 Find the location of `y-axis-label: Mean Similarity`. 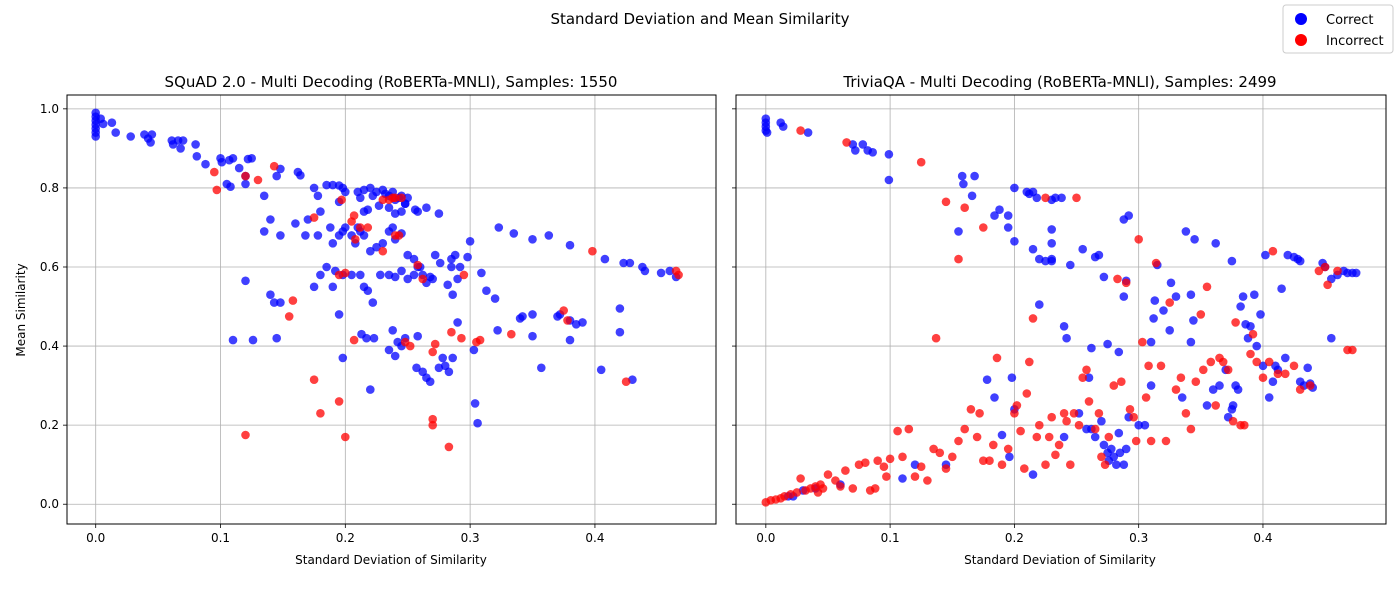

y-axis-label: Mean Similarity is located at coordinates (21, 309).